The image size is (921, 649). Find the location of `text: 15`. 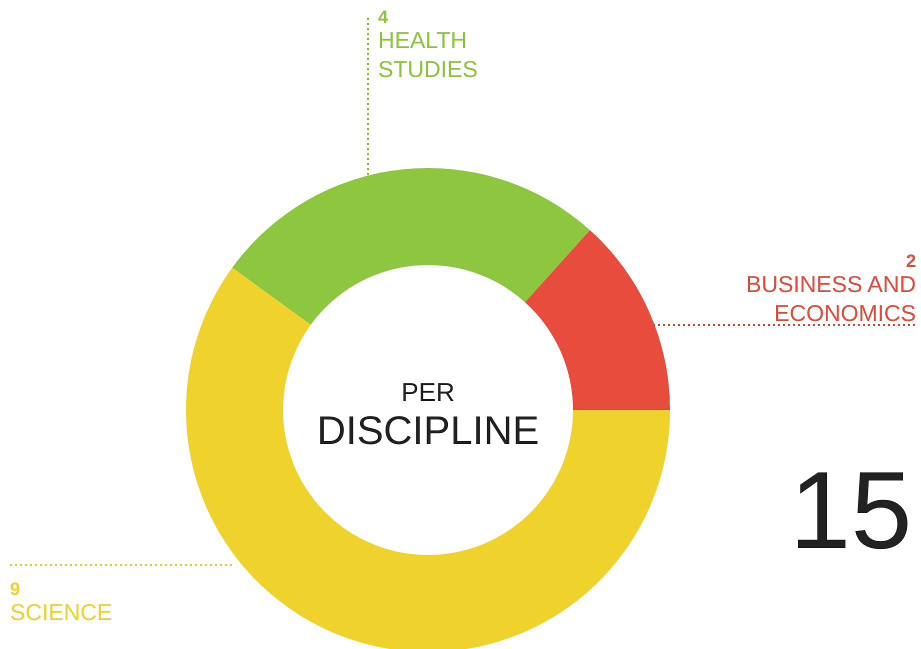

text: 15 is located at coordinates (851, 510).